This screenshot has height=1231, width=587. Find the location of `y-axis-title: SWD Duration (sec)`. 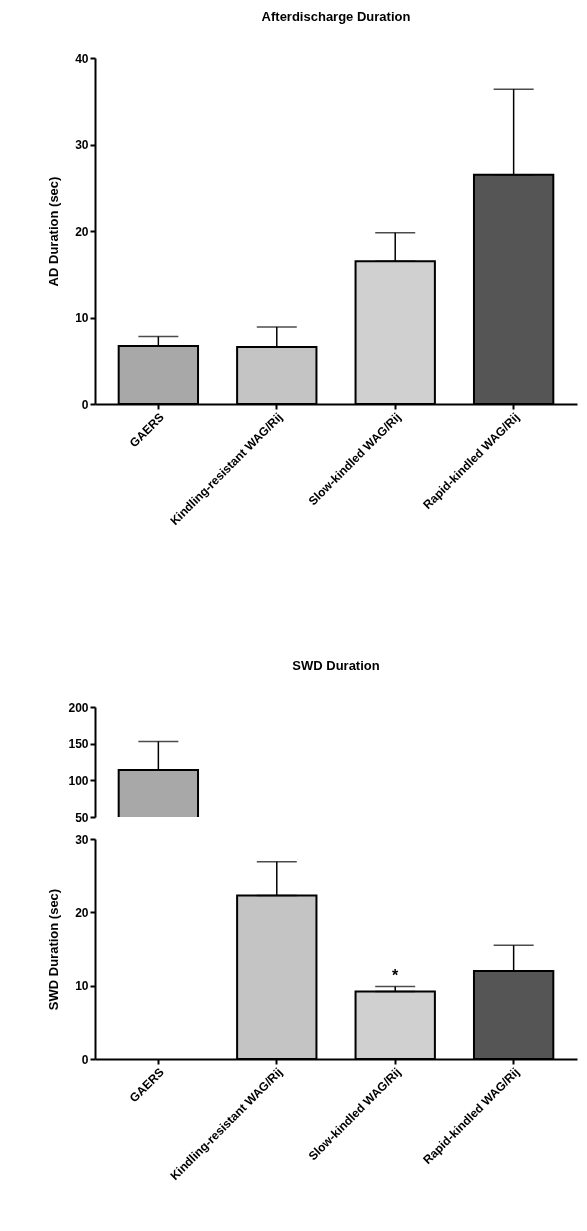

y-axis-title: SWD Duration (sec) is located at coordinates (54, 949).